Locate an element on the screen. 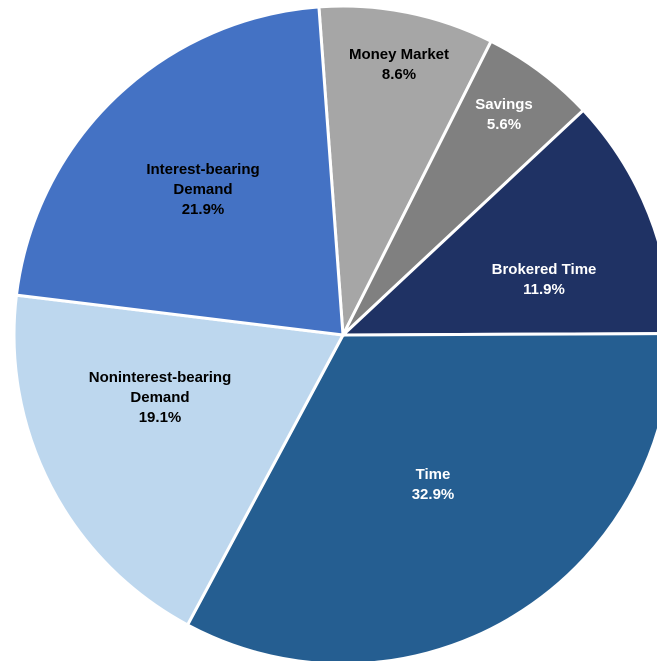 This screenshot has width=657, height=661. value-label: 21.9% is located at coordinates (203, 209).